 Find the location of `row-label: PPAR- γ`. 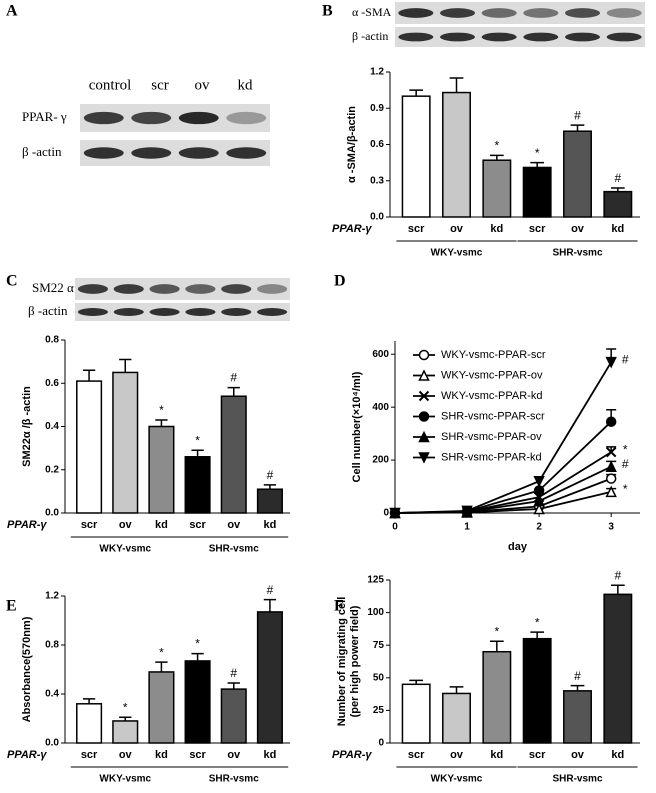

row-label: PPAR- γ is located at coordinates (44, 116).